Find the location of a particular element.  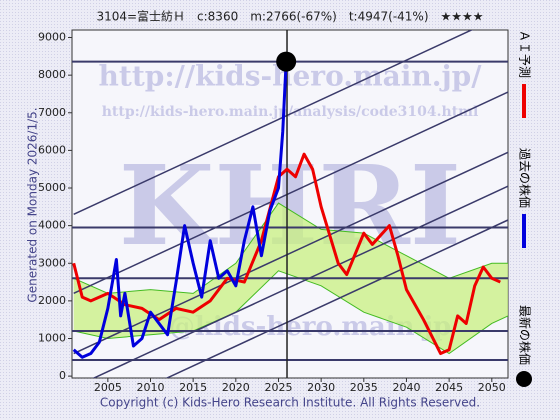

legend-swatch is located at coordinates (524, 379).